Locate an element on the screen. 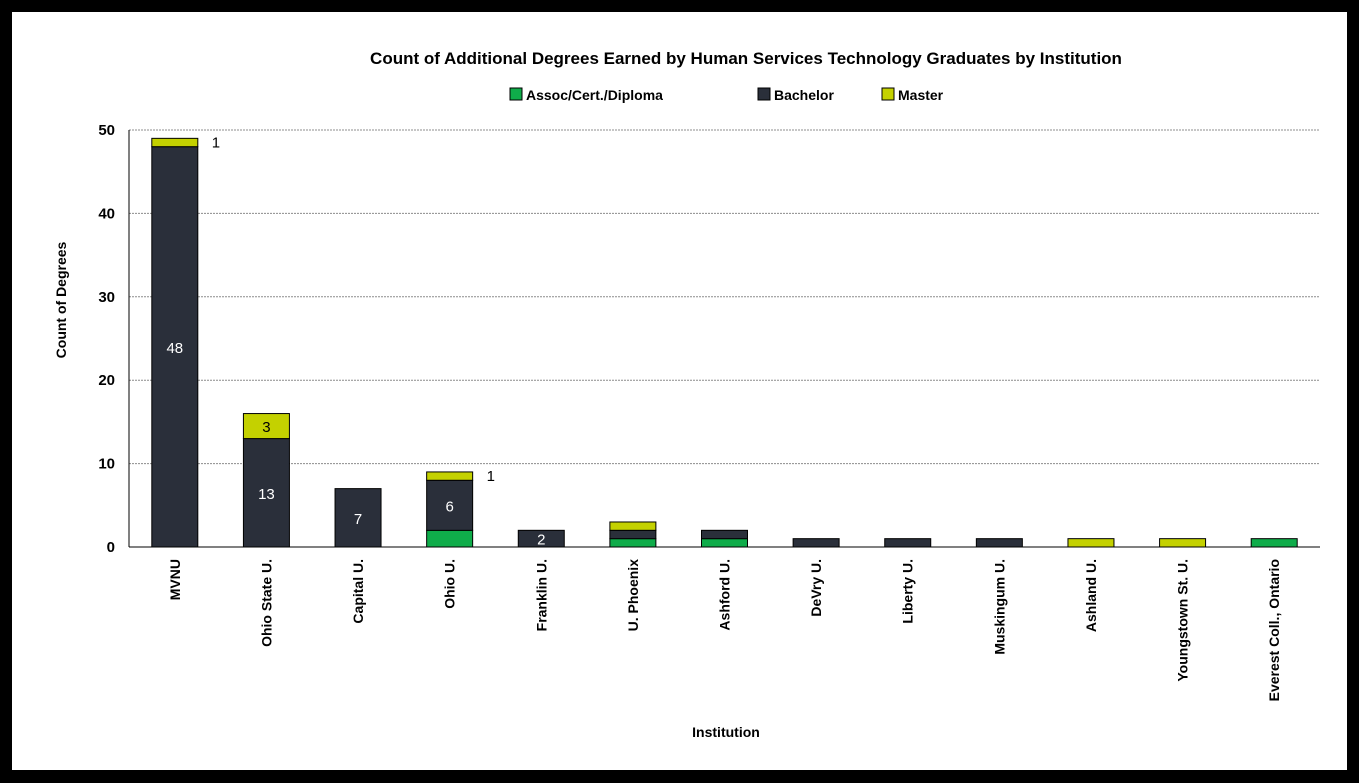 Image resolution: width=1359 pixels, height=783 pixels. legend-swatch-assoc-cert-diploma is located at coordinates (516, 94).